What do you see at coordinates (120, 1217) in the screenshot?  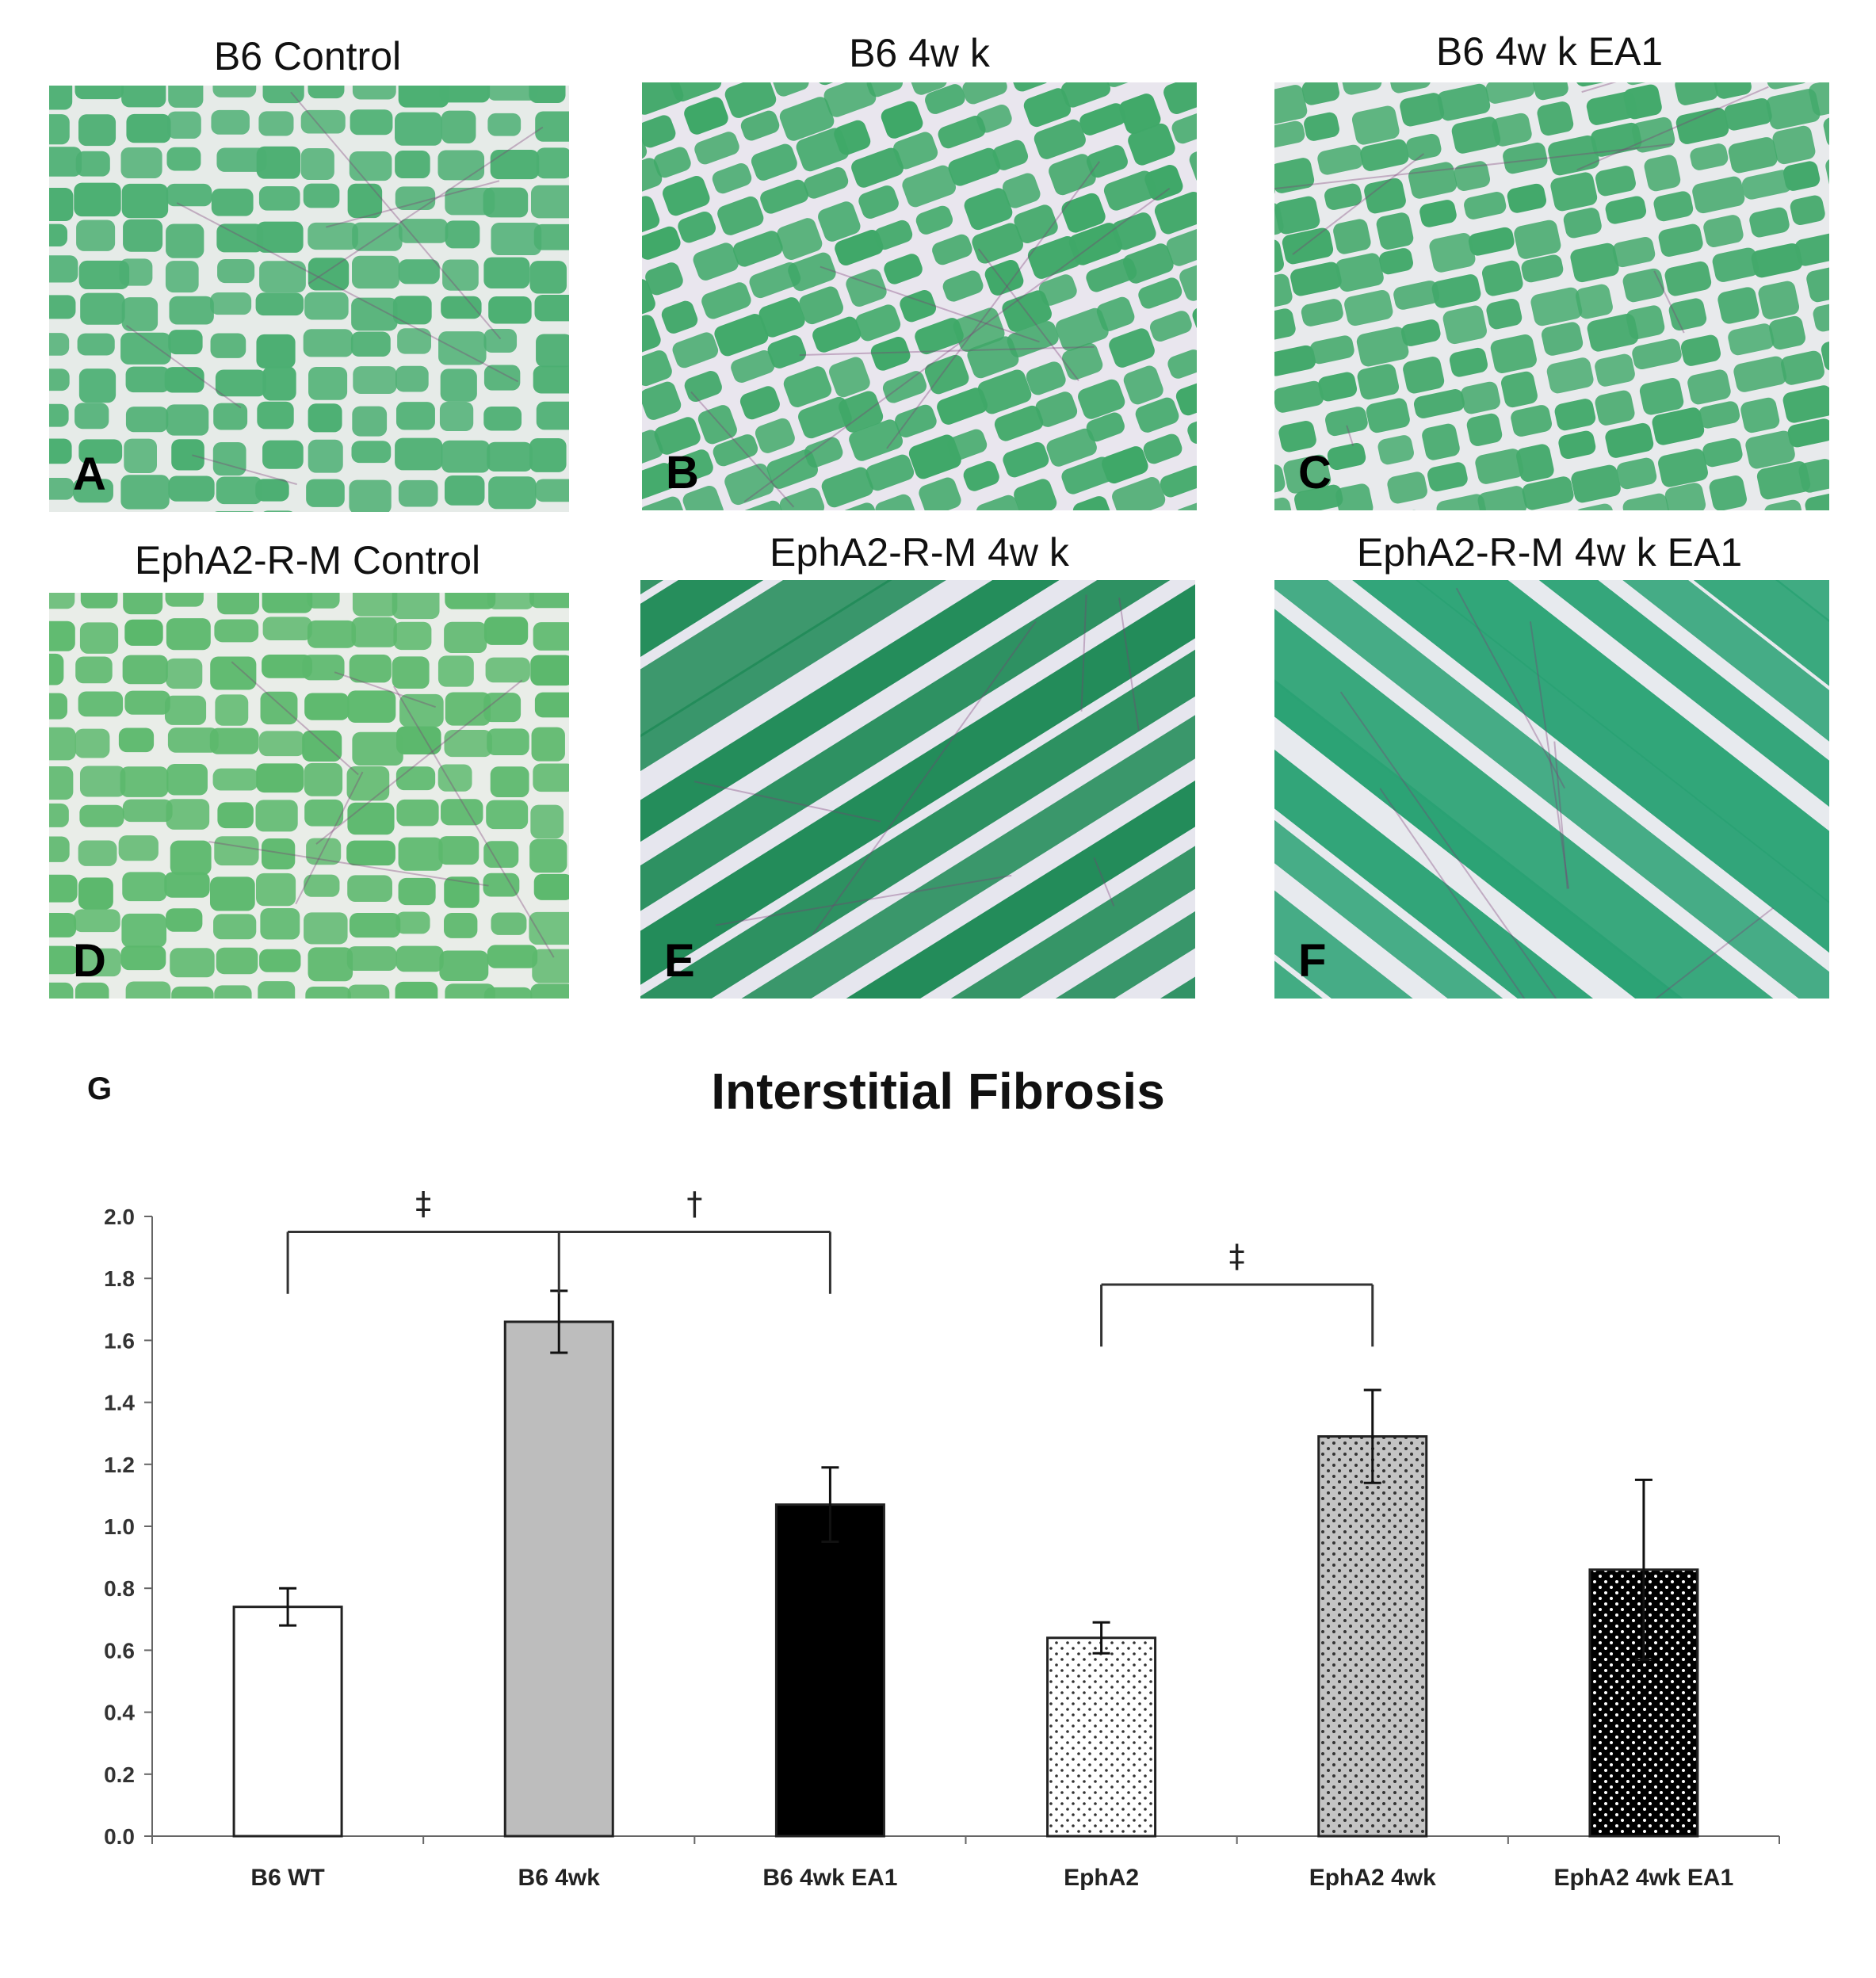 I see `y-tick-label: 2.0` at bounding box center [120, 1217].